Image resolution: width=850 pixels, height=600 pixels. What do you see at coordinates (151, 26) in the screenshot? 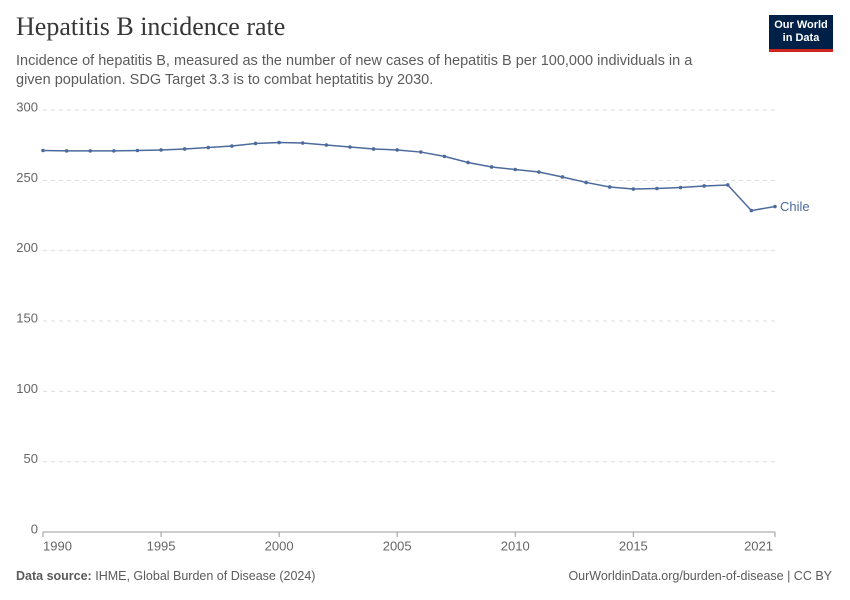
I see `chart-title: Hepatitis B incidence rate` at bounding box center [151, 26].